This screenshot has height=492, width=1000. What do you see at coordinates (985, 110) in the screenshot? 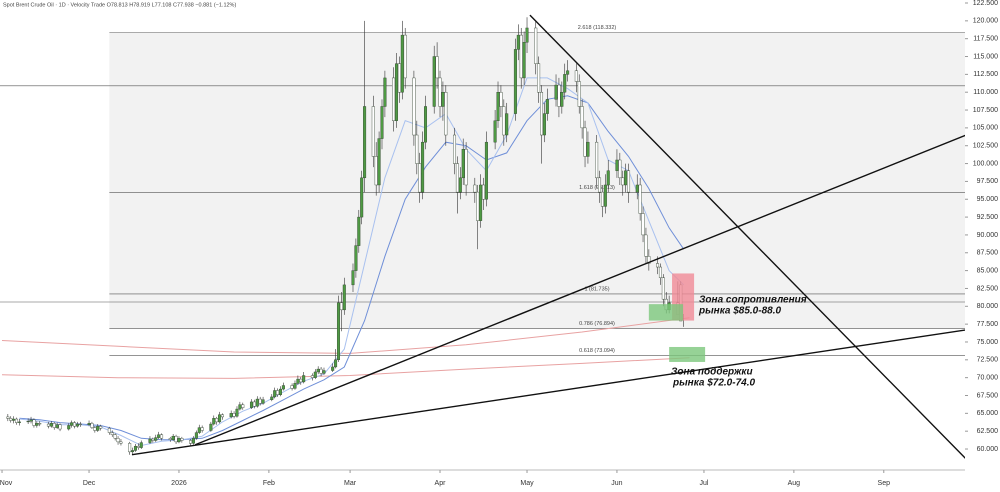
I see `y-tick-label: 107.500` at bounding box center [985, 110].